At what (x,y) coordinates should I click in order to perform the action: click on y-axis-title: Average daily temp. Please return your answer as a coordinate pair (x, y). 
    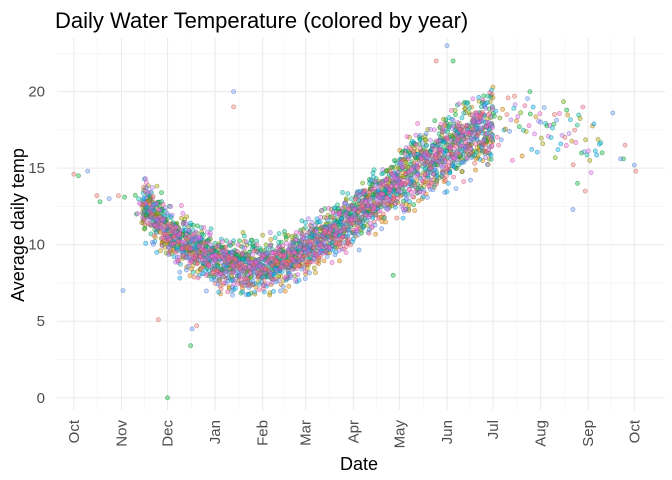
    Looking at the image, I should click on (18, 225).